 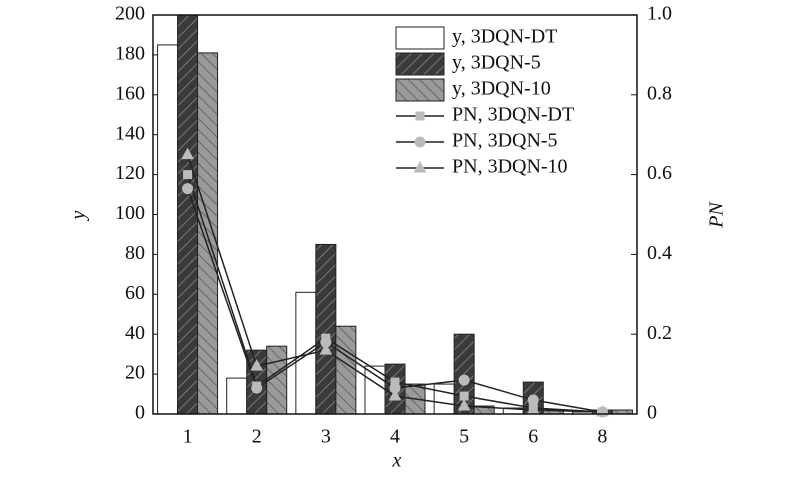 I want to click on x-tick-label: 1, so click(x=188, y=437).